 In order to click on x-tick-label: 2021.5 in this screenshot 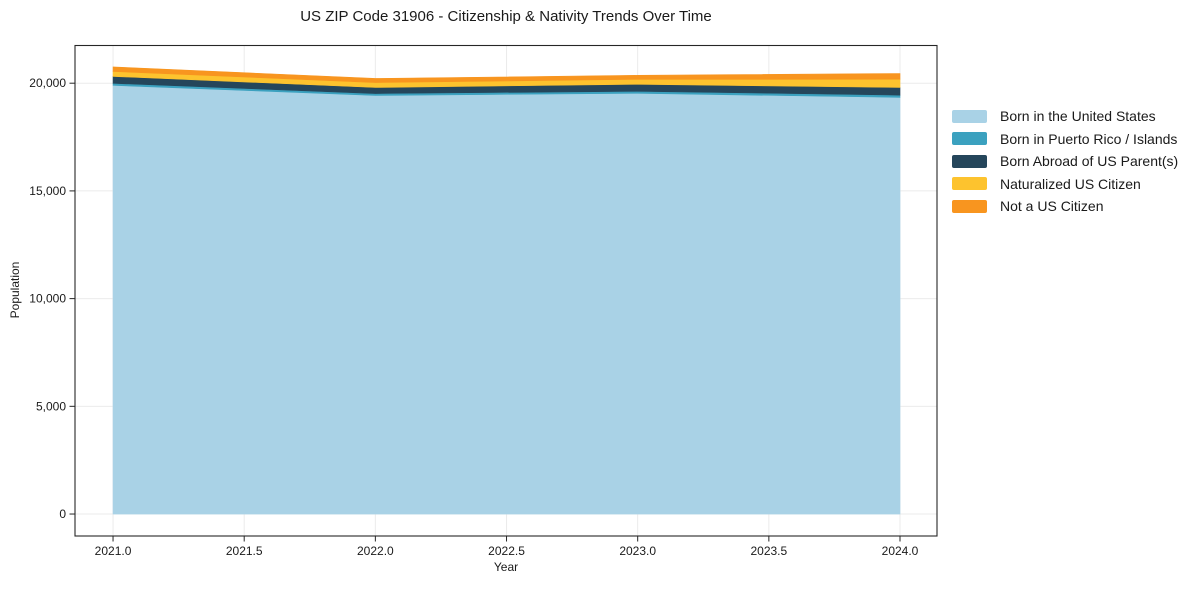, I will do `click(244, 551)`.